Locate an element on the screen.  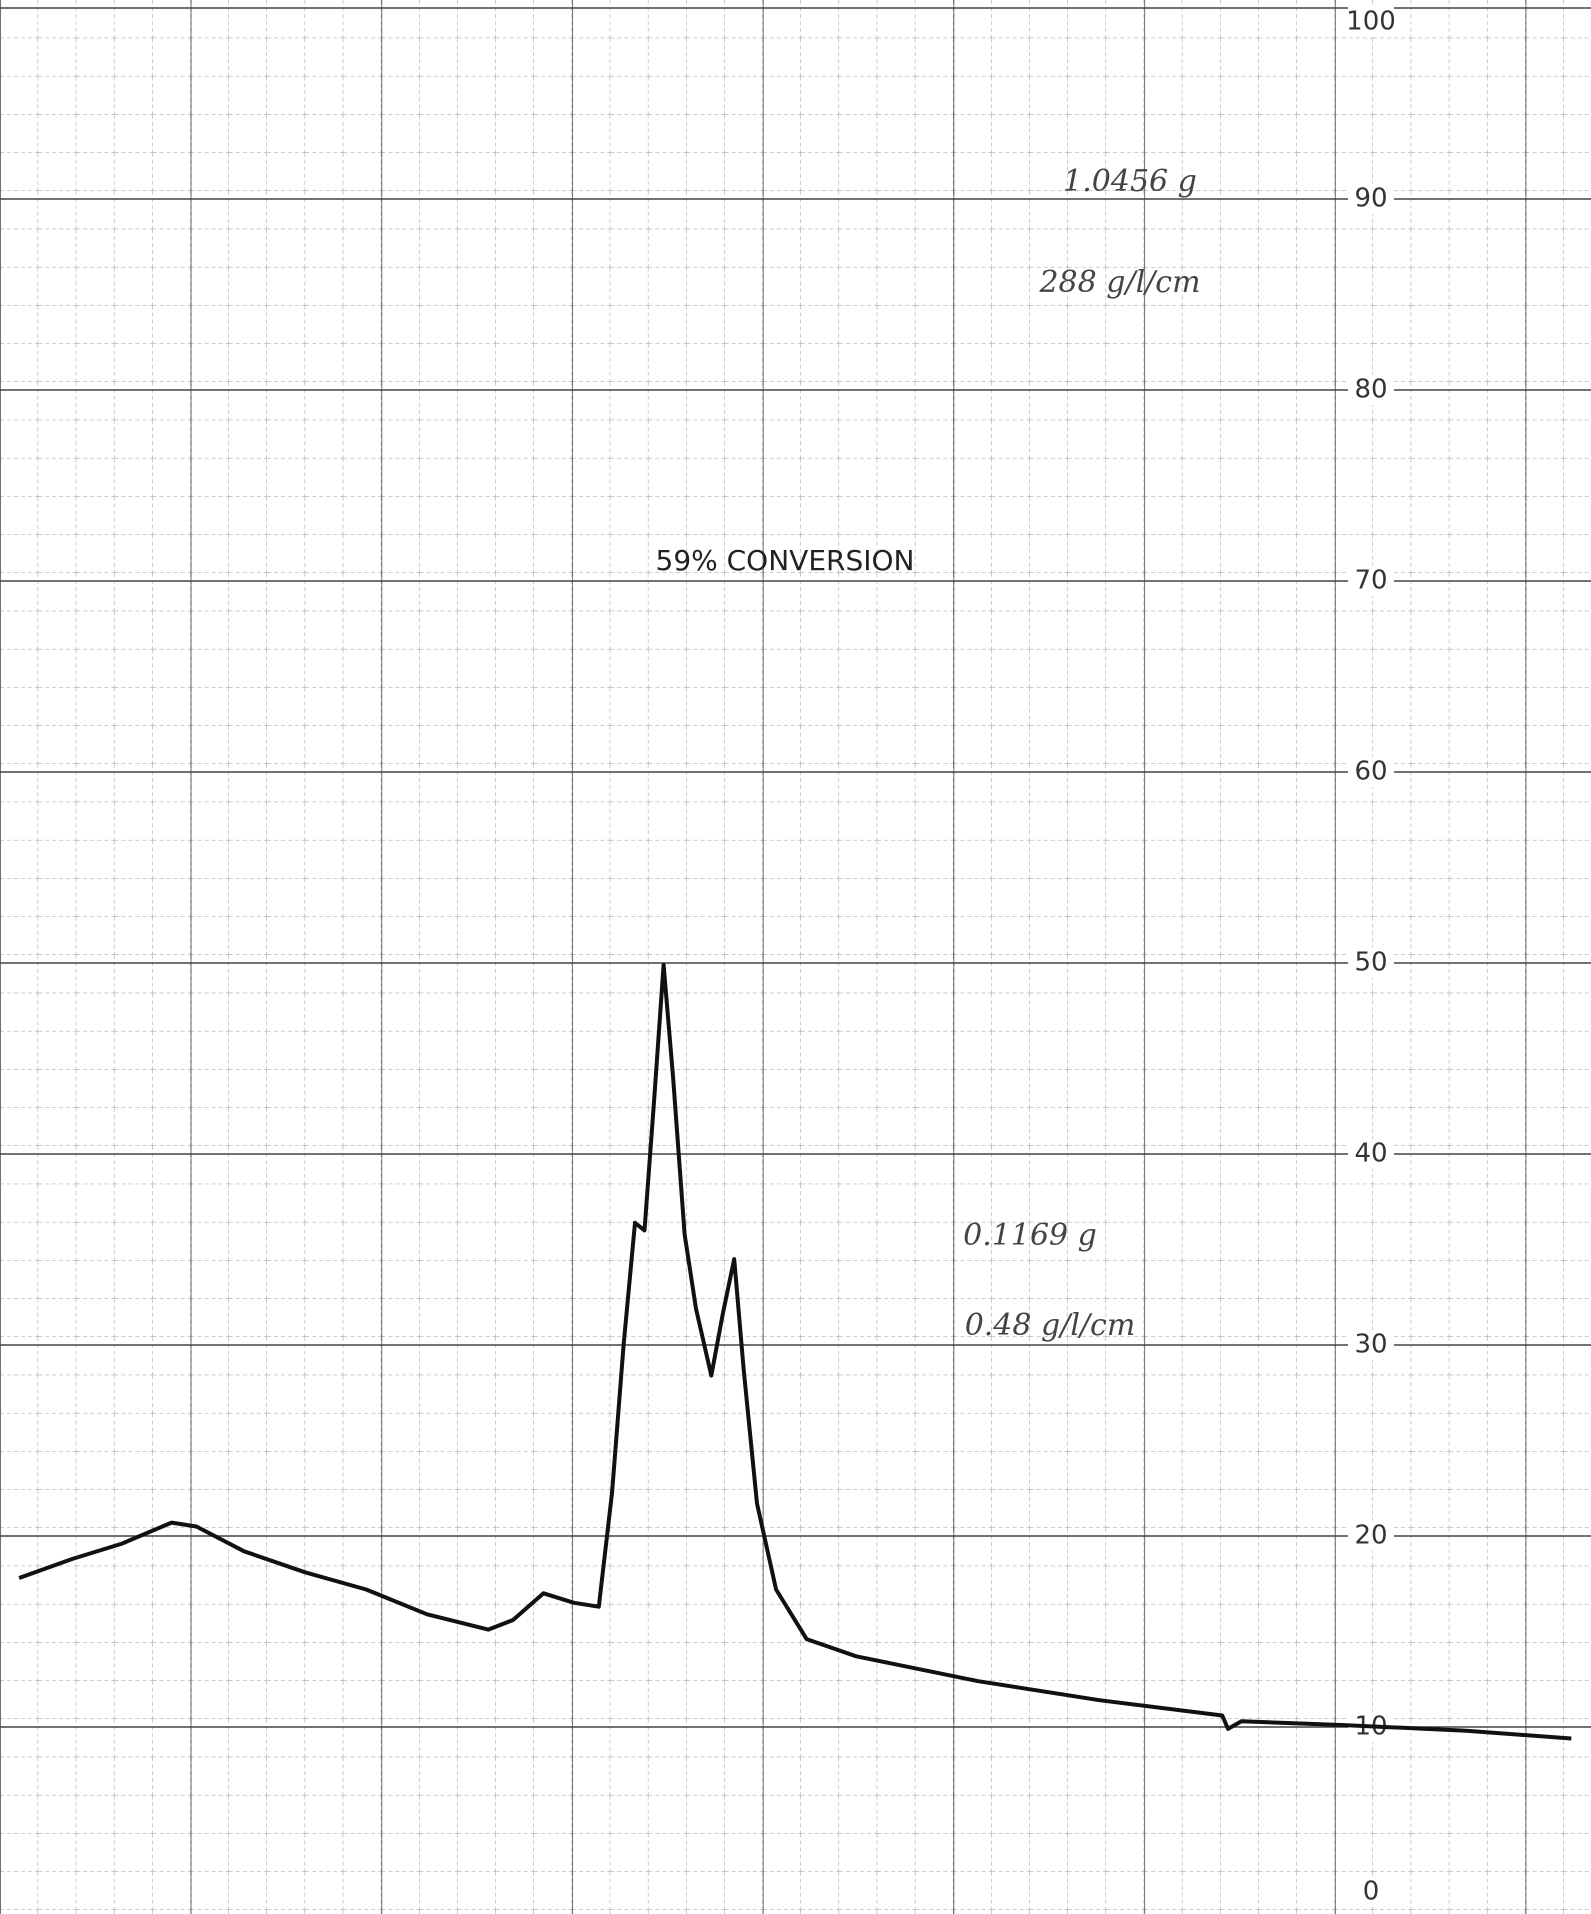
annotation: 0.1169 g is located at coordinates (1030, 1235).